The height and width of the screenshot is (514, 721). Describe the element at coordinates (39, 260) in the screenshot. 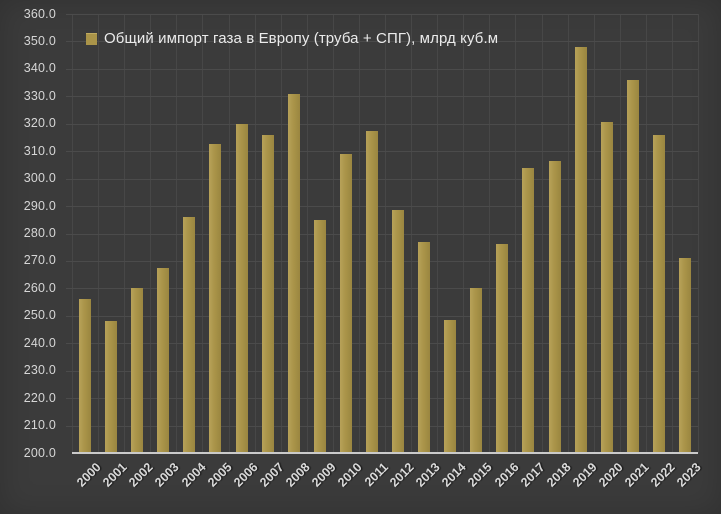

I see `y-axis-tick-label: 270.0` at that location.